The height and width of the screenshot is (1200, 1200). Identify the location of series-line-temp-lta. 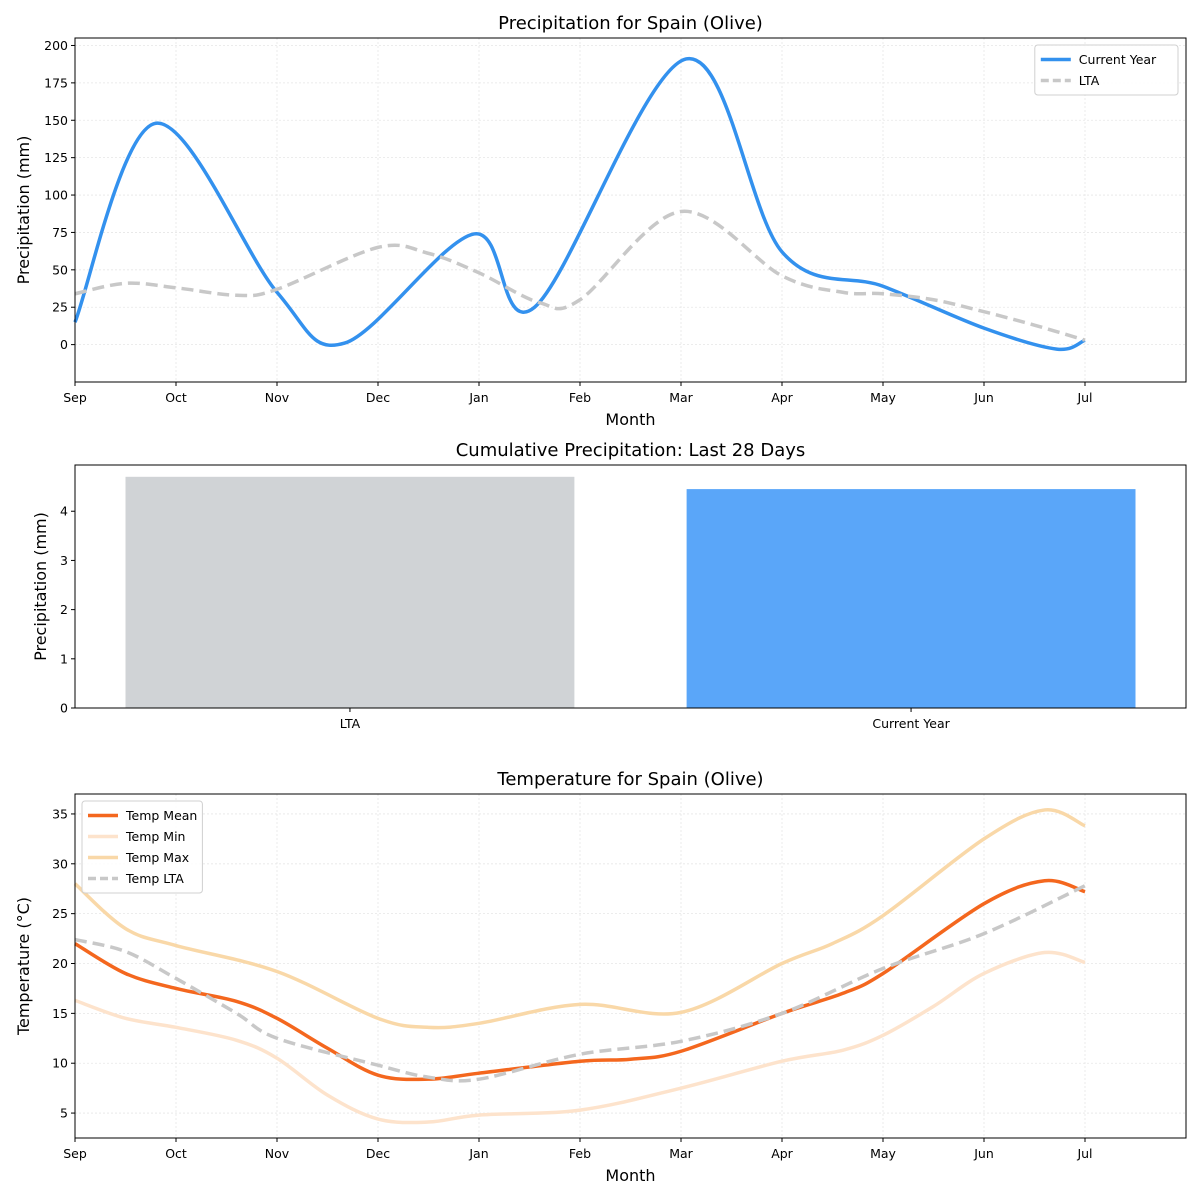
(580, 983).